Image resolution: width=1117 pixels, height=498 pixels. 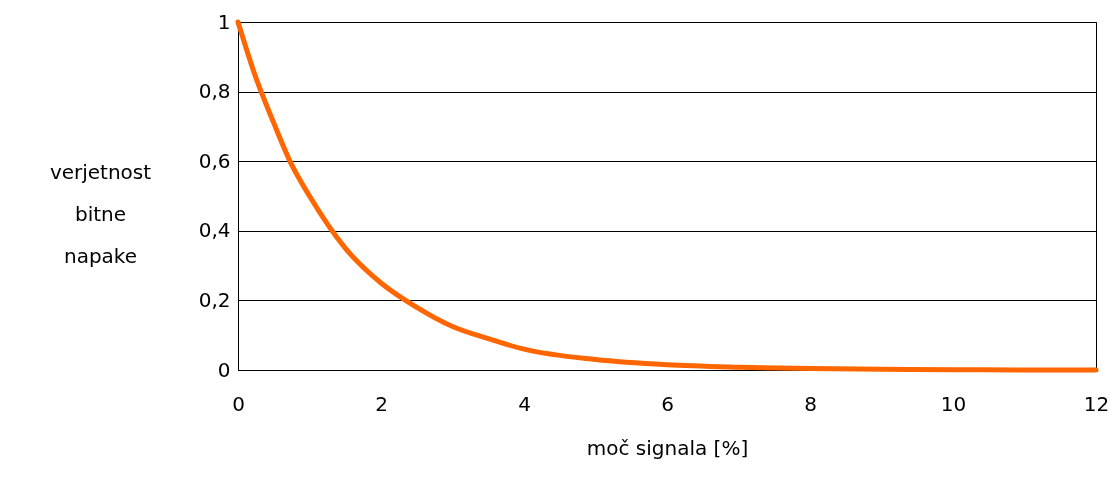 What do you see at coordinates (953, 403) in the screenshot?
I see `x-tick-label: 10` at bounding box center [953, 403].